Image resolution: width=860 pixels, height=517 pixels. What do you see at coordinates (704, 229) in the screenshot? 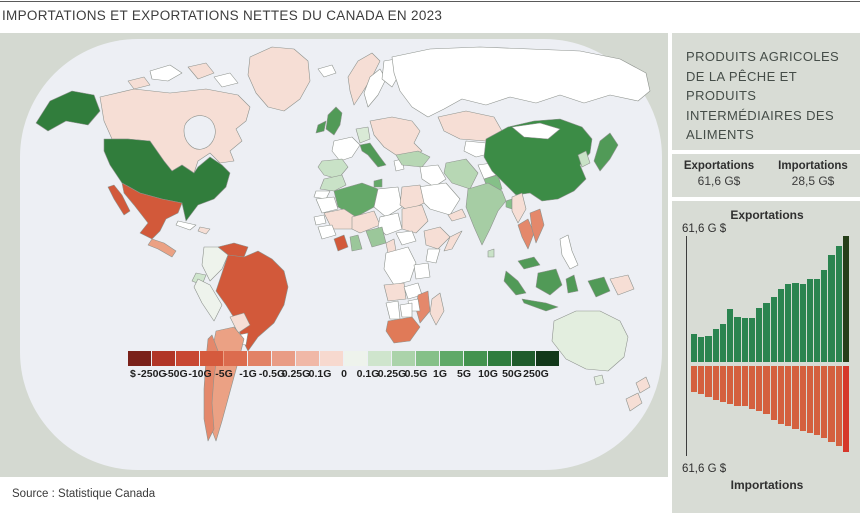
I see `axis-max-exports-label: 61,6 G $` at bounding box center [704, 229].